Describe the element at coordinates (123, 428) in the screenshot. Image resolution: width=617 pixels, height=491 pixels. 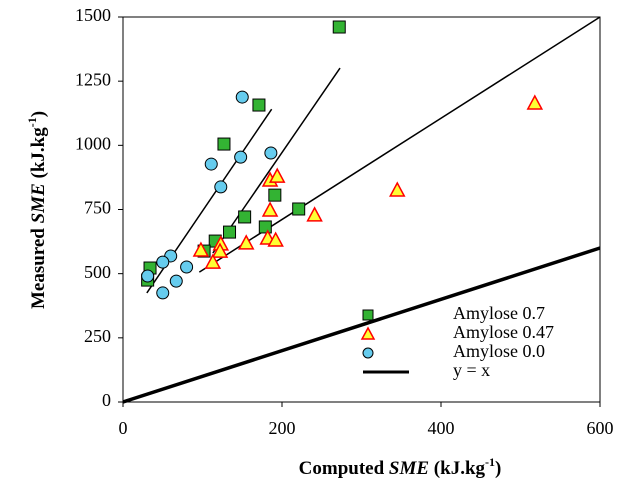
I see `x-tick-label: 0` at that location.